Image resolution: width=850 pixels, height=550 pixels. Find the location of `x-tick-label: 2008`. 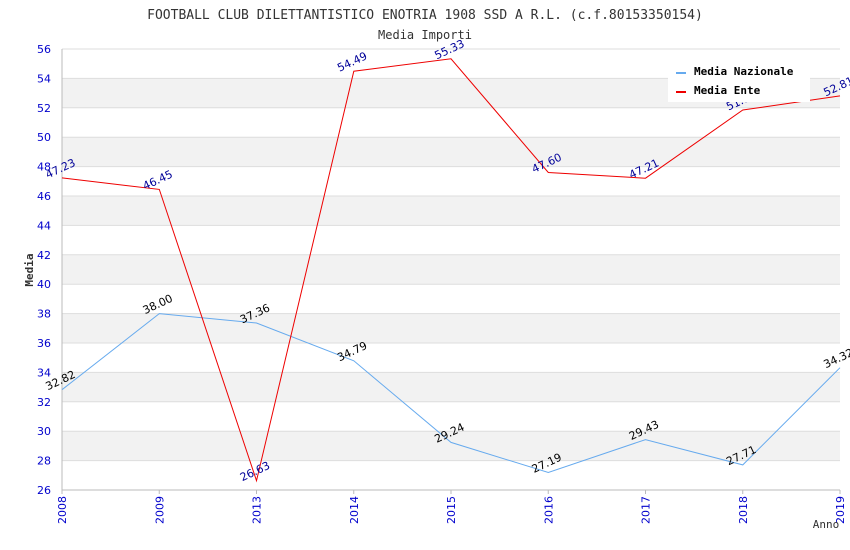

x-tick-label: 2008 is located at coordinates (62, 510).